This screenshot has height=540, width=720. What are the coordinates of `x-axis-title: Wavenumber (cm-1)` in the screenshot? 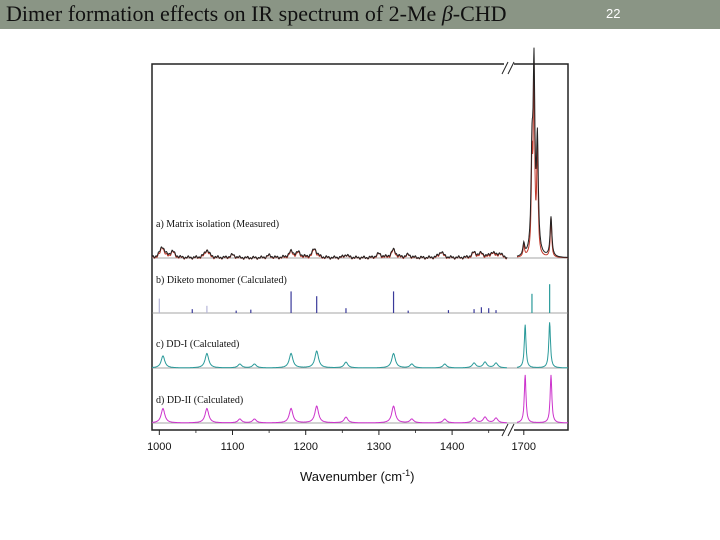 It's located at (357, 476).